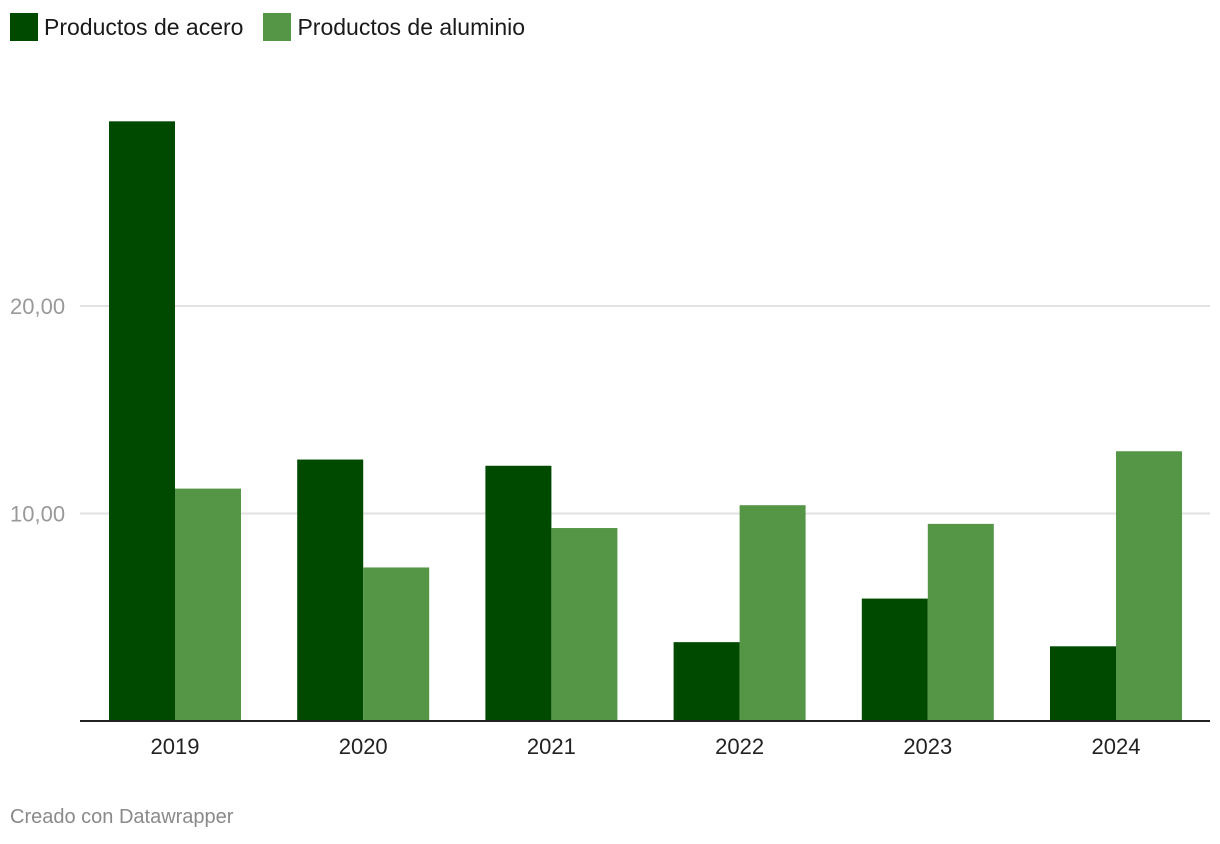 Image resolution: width=1220 pixels, height=844 pixels. I want to click on legend-item-steel: Productos de acero, so click(126, 27).